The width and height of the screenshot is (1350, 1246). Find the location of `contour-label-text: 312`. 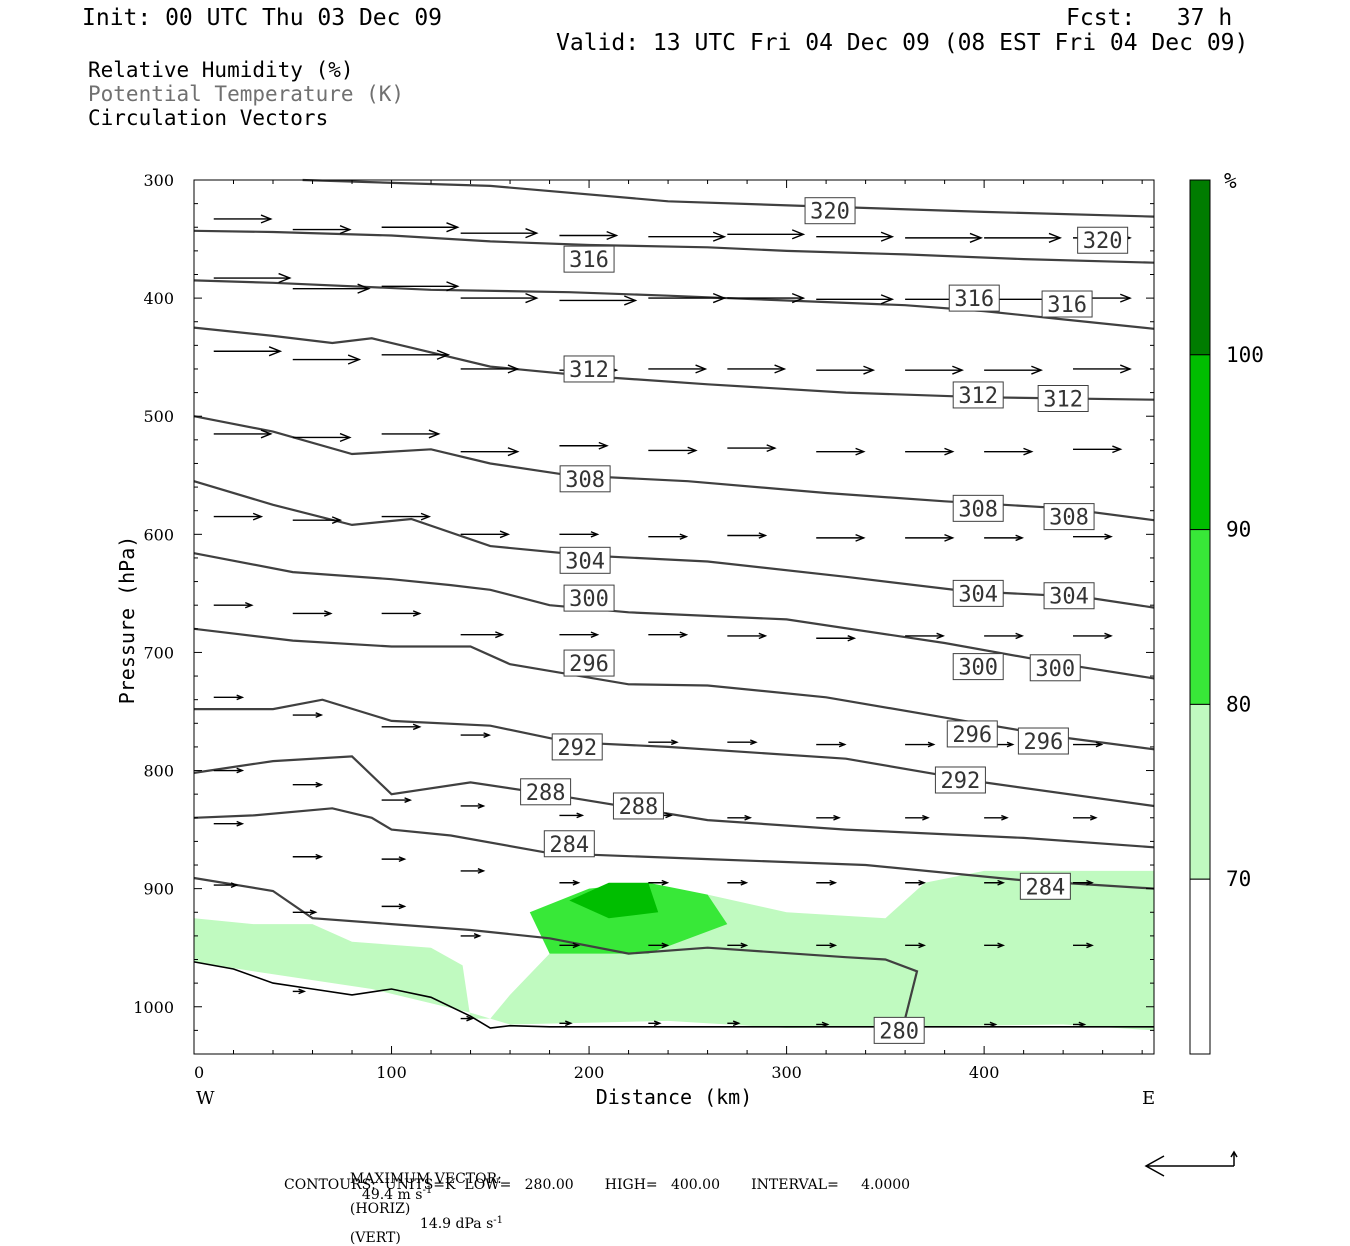

contour-label-text: 312 is located at coordinates (978, 396).